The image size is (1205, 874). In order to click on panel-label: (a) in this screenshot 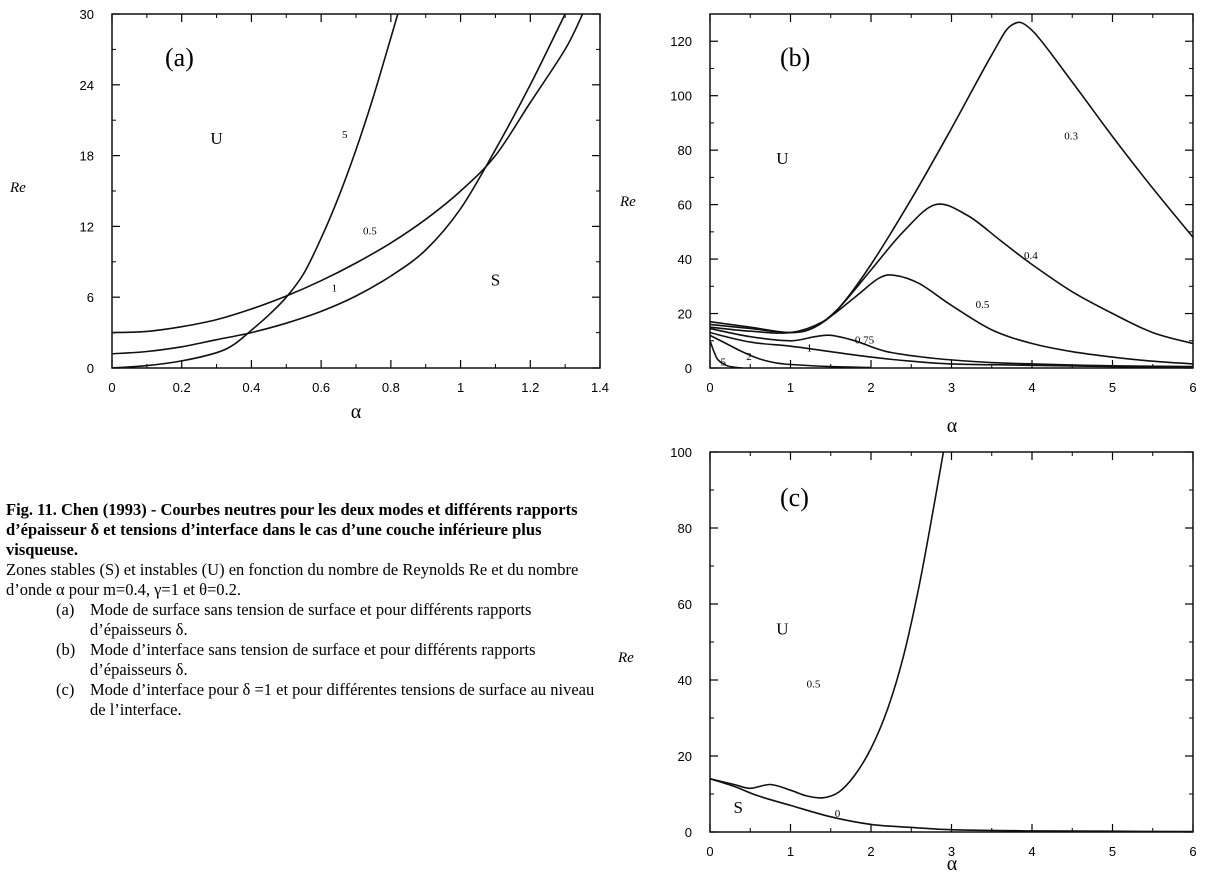, I will do `click(179, 57)`.